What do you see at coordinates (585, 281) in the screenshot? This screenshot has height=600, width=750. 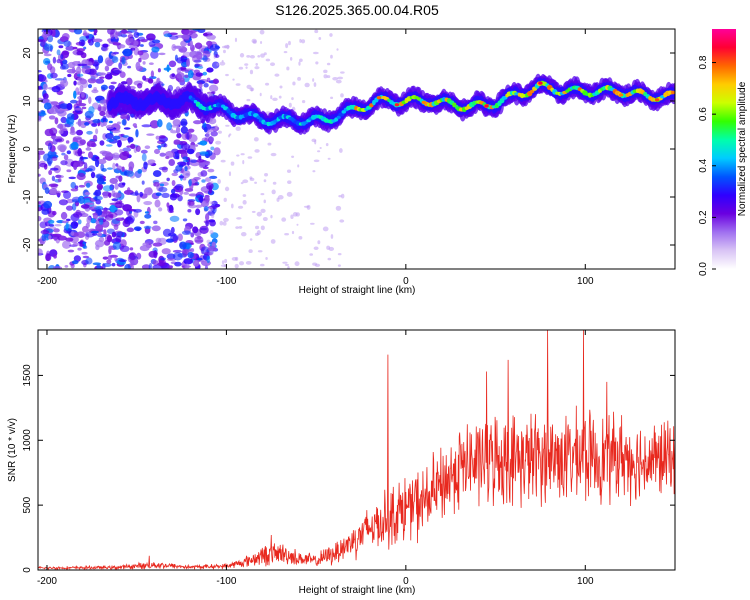 I see `spectrogram-x-tick-label: 100` at bounding box center [585, 281].